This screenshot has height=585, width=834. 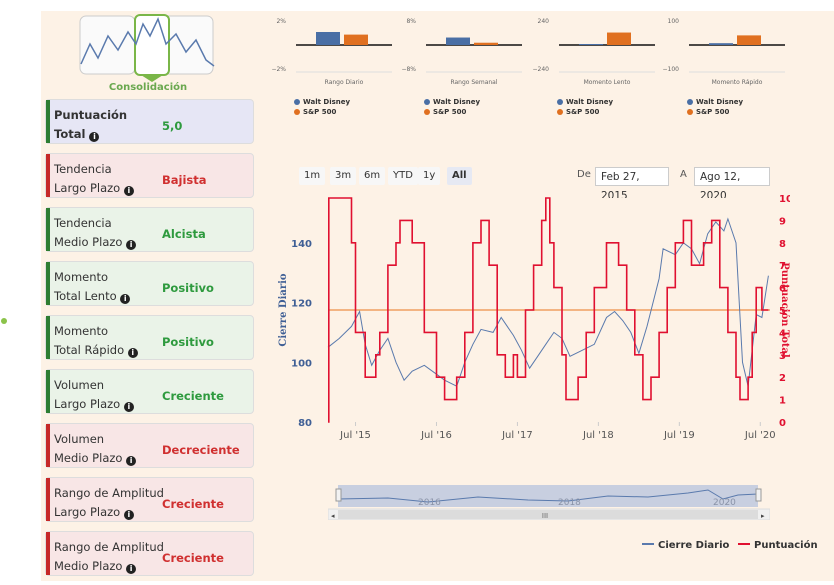 I want to click on legend-price: Cierre Diario, so click(x=685, y=545).